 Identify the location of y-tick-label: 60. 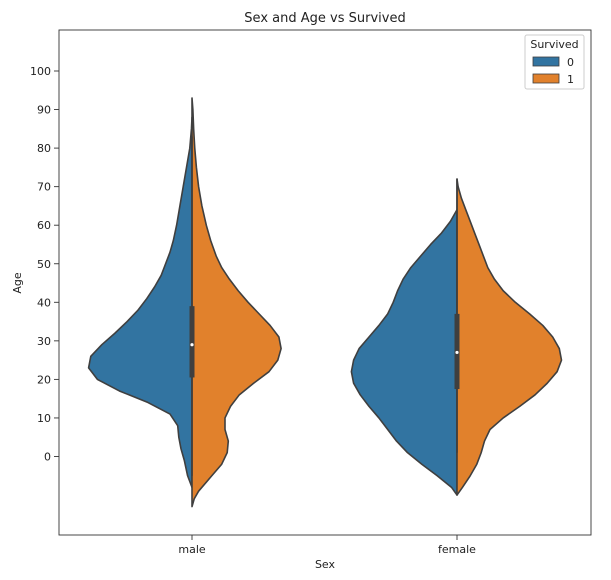
(44, 225).